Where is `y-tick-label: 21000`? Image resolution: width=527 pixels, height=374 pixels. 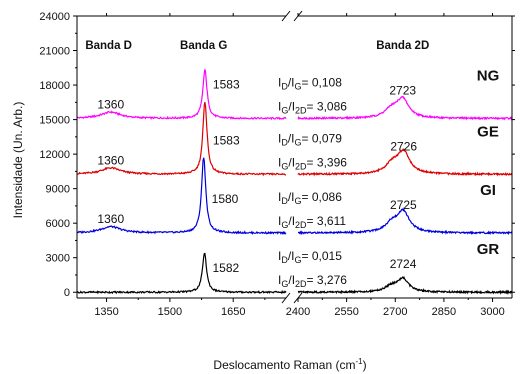
y-tick-label: 21000 is located at coordinates (54, 52).